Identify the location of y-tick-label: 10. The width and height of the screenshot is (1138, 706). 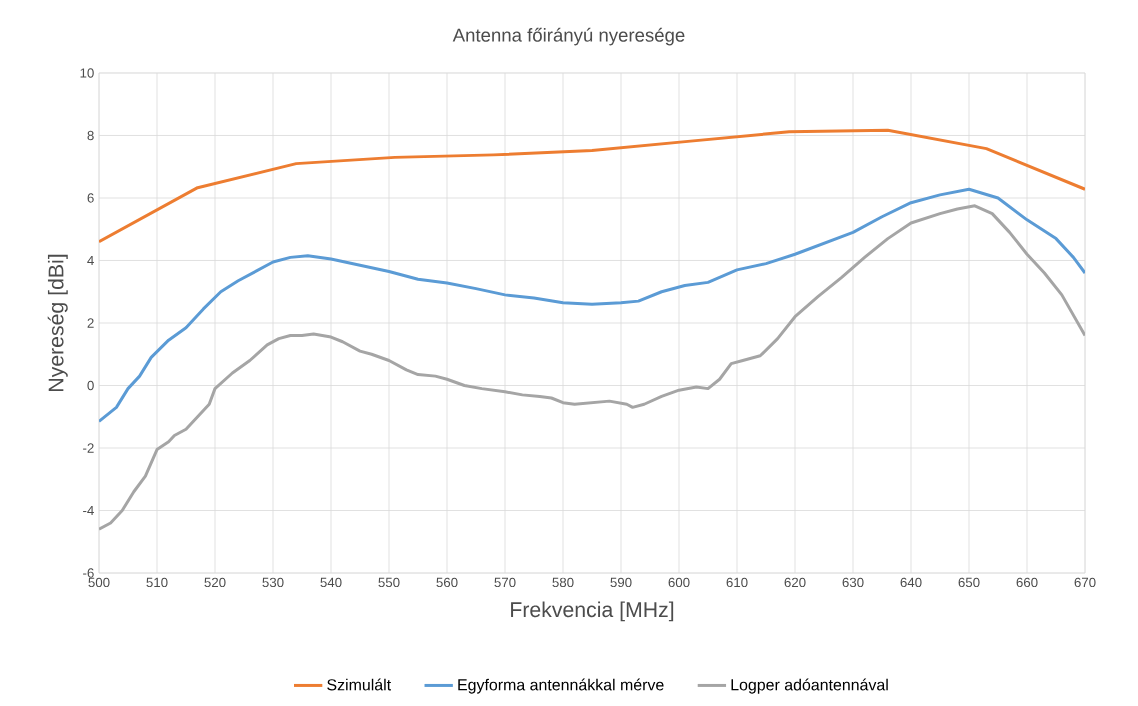
(87, 73).